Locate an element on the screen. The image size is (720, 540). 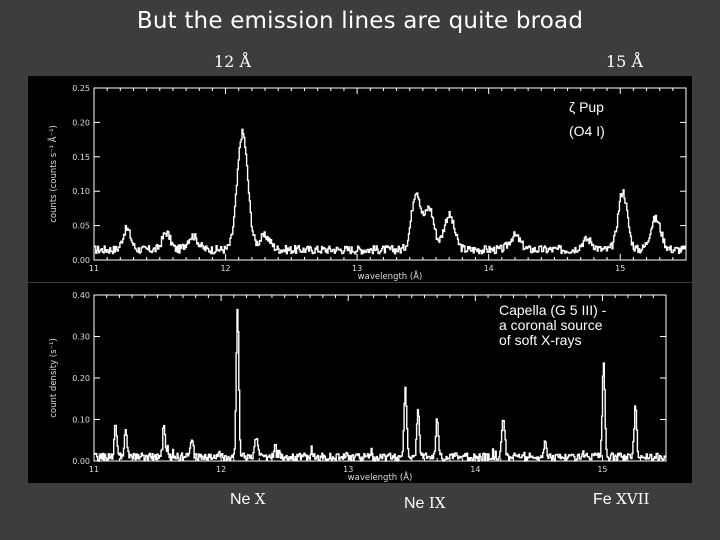
slide-title: But the emission lines are quite broad is located at coordinates (360, 21).